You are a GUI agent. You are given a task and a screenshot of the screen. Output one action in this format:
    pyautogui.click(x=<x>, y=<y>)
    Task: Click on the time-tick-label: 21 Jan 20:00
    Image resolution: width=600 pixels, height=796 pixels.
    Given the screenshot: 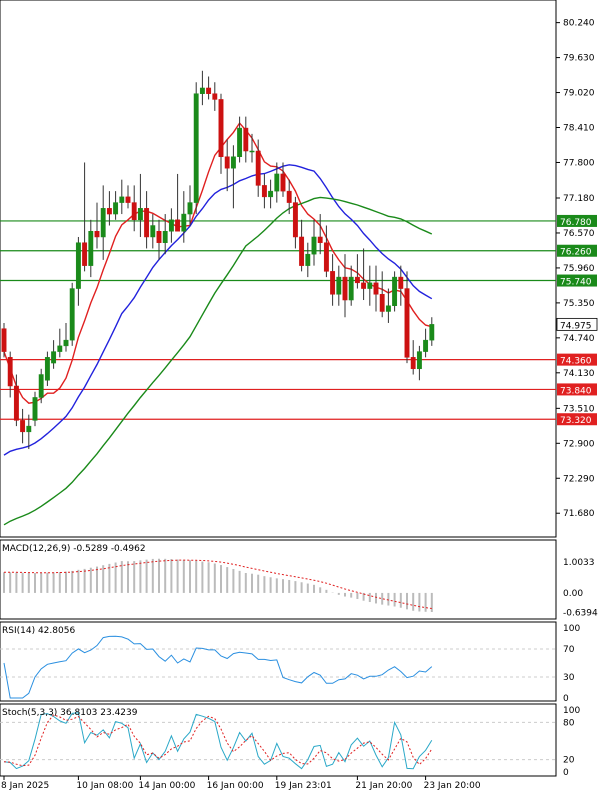 What is the action you would take?
    pyautogui.click(x=383, y=786)
    